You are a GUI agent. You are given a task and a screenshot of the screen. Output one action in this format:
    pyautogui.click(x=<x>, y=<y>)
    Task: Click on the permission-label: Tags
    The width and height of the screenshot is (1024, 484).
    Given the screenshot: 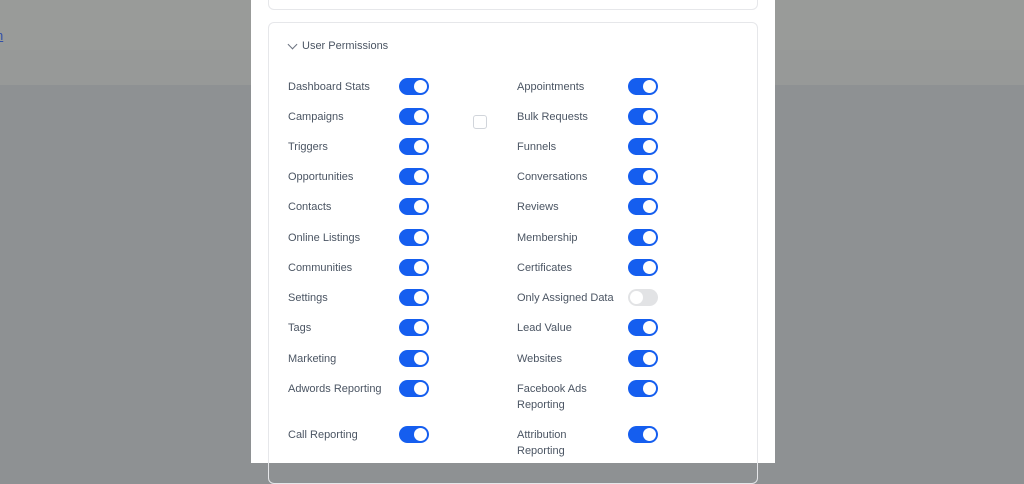 What is the action you would take?
    pyautogui.click(x=300, y=328)
    